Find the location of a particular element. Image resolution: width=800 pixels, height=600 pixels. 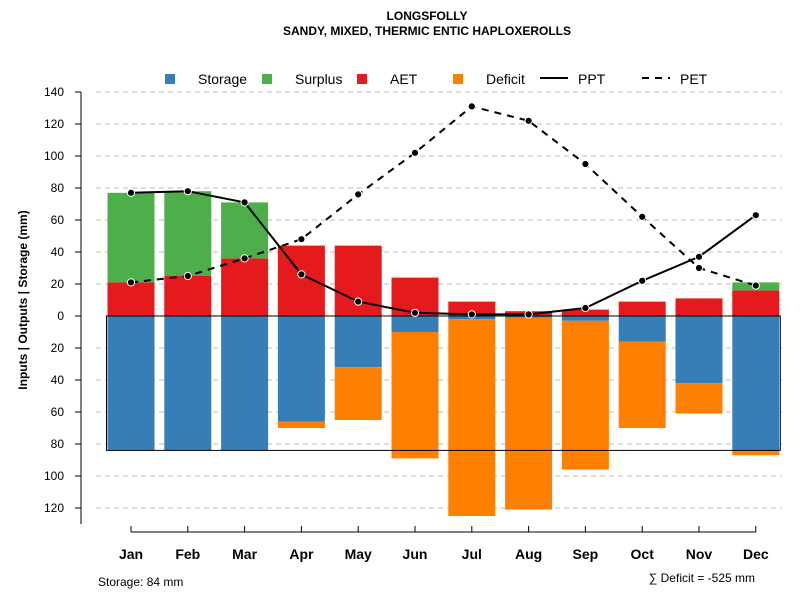

storage-bar-nov is located at coordinates (699, 350).